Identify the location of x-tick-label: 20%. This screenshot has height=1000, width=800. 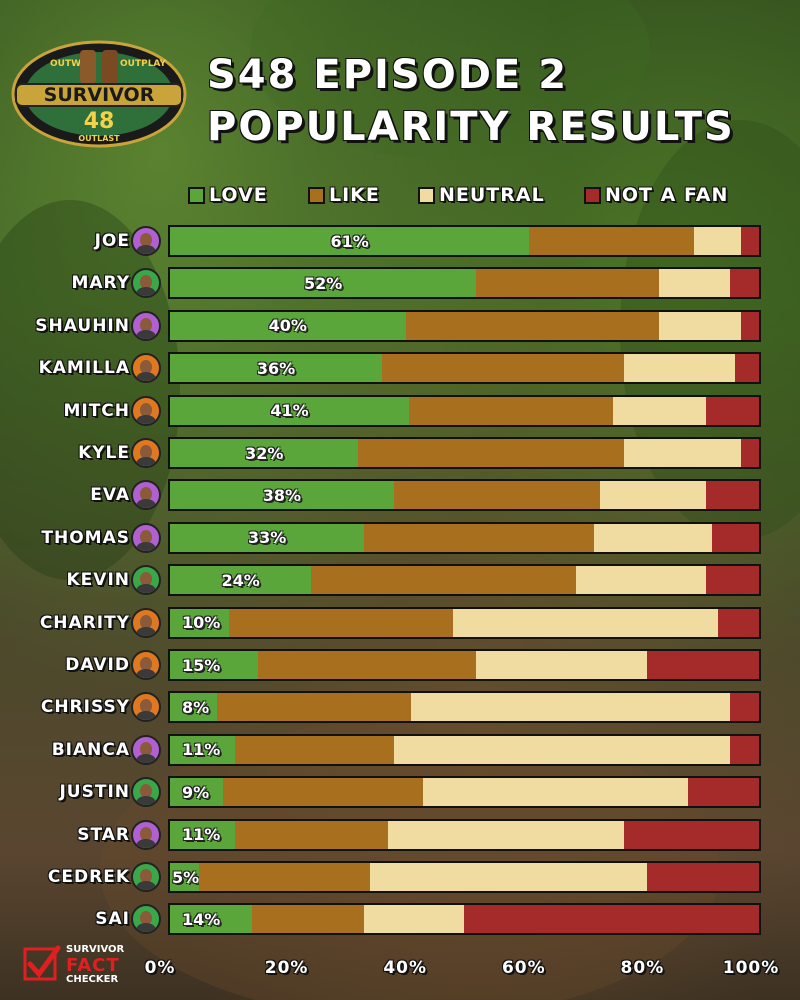
(286, 968).